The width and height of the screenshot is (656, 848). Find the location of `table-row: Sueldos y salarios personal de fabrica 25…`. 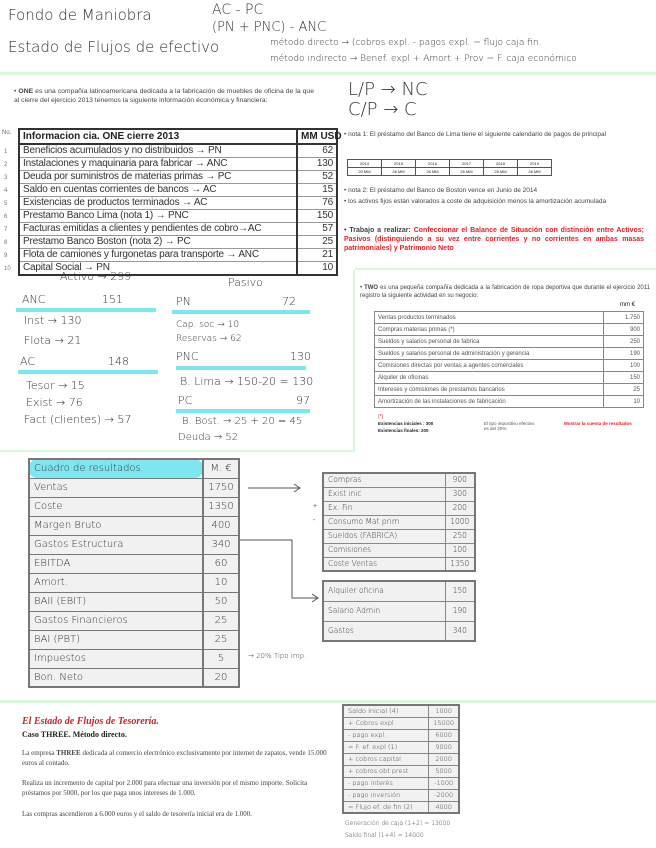

table-row: Sueldos y salarios personal de fabrica 25… is located at coordinates (509, 341).